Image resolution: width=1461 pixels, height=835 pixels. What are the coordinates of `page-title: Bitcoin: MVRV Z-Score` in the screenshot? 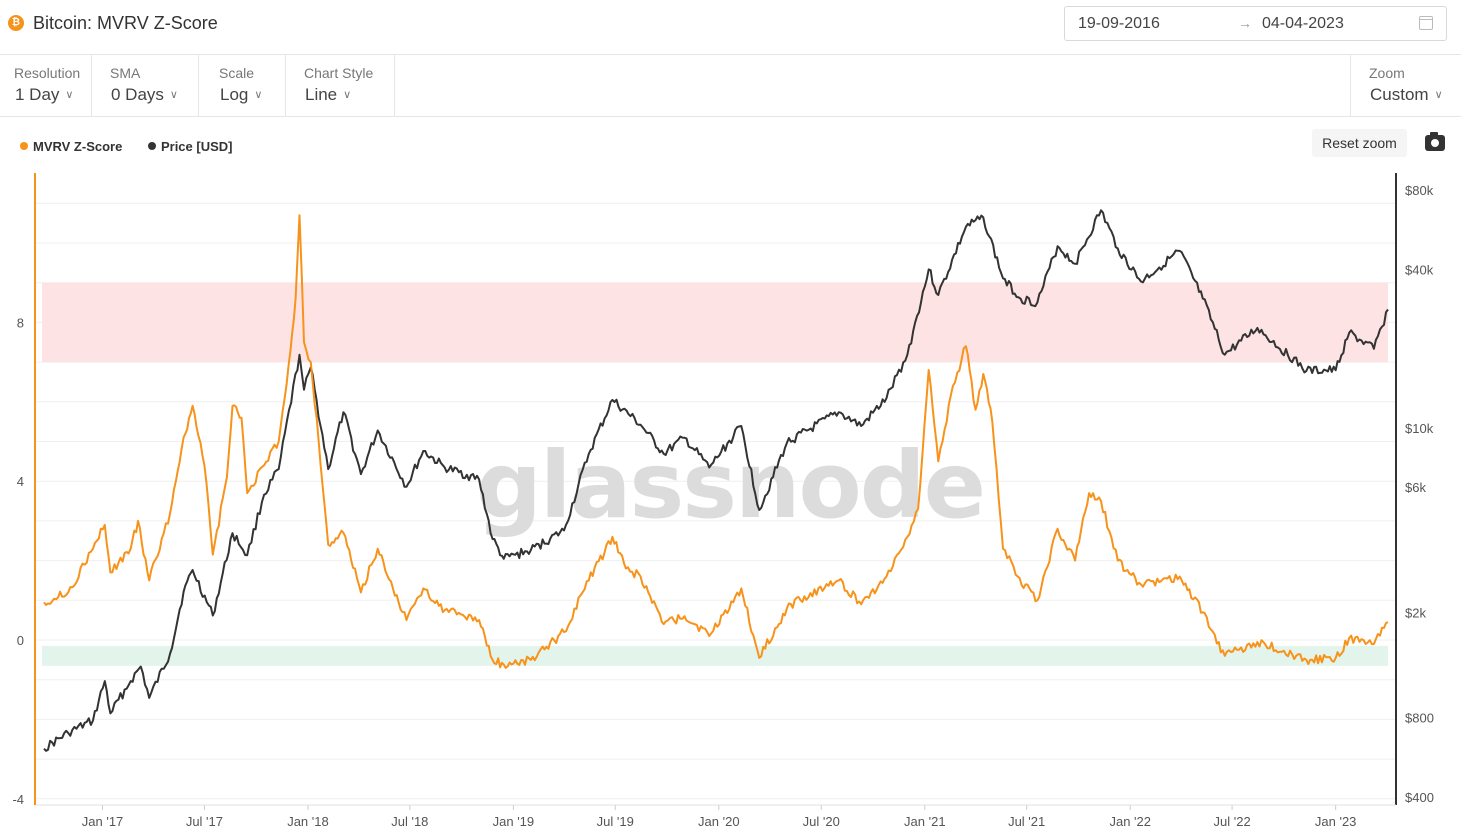 It's located at (125, 23).